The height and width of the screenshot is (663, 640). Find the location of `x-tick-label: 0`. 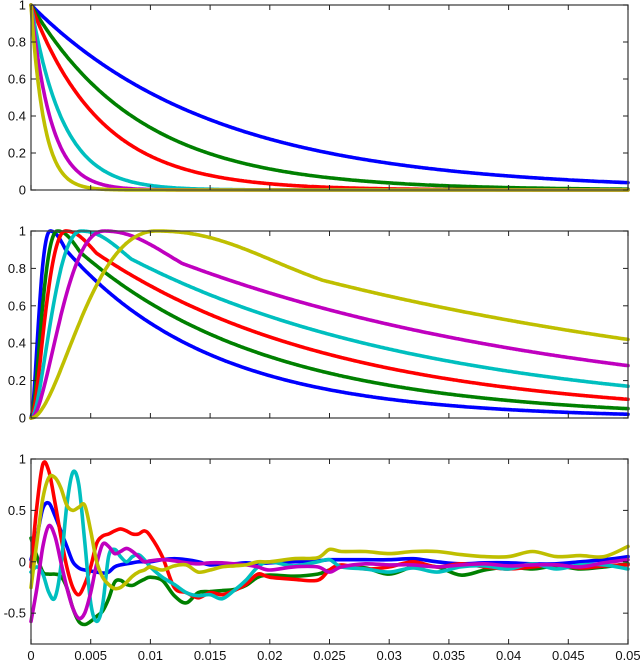

x-tick-label: 0 is located at coordinates (30, 655).